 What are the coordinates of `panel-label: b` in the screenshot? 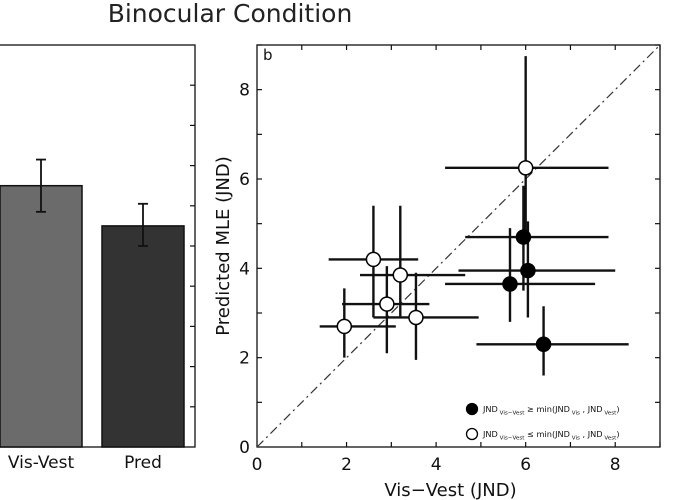 It's located at (268, 55).